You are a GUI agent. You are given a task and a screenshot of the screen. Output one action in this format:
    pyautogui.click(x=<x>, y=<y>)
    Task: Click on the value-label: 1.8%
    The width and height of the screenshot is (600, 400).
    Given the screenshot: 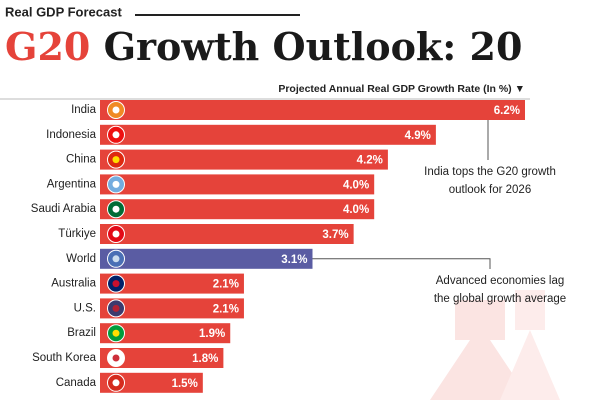 What is the action you would take?
    pyautogui.click(x=205, y=359)
    